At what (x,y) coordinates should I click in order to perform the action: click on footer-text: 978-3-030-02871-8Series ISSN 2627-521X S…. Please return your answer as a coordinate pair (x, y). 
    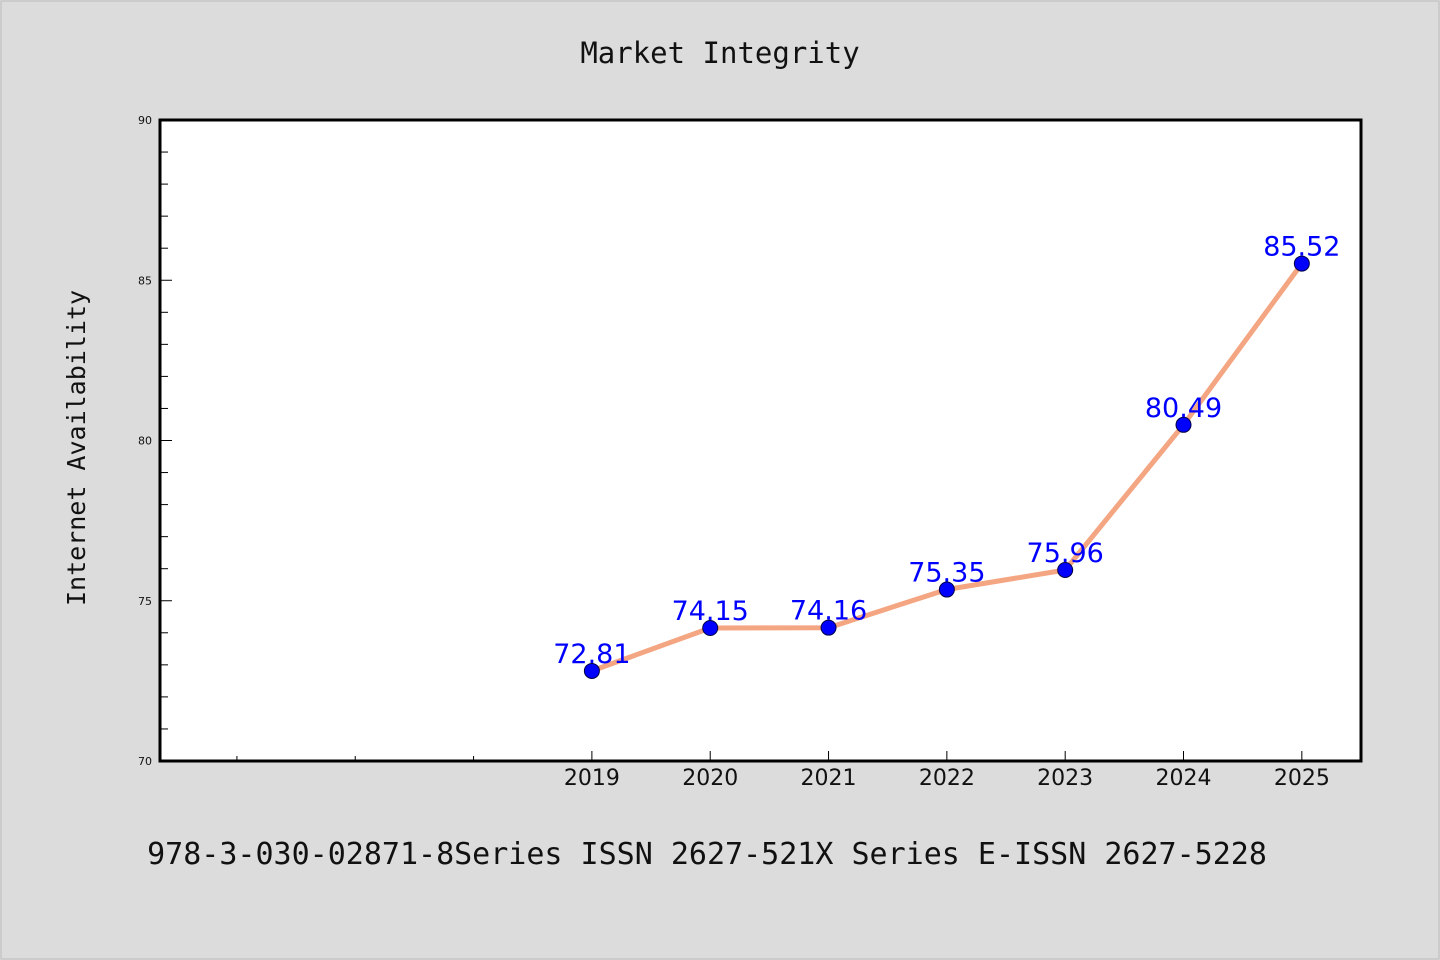
    Looking at the image, I should click on (707, 854).